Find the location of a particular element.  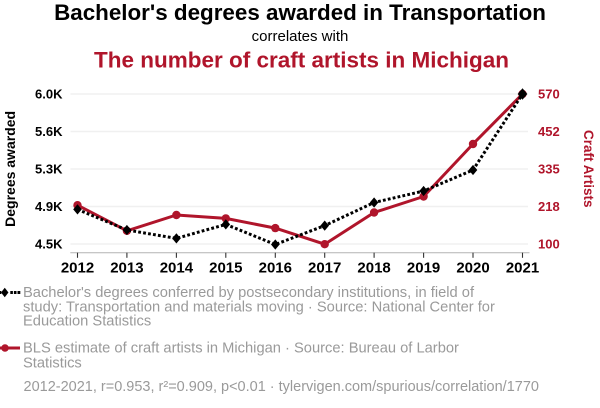

svg-text: 2021 is located at coordinates (522, 267).